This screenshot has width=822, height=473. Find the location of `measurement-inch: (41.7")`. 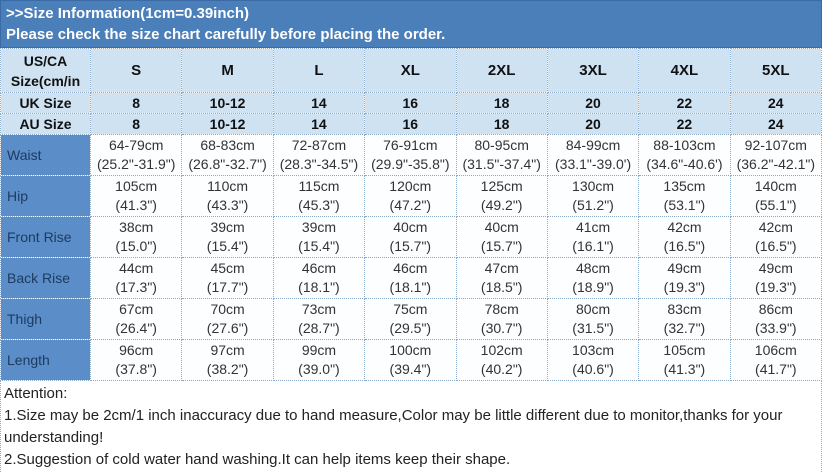

measurement-inch: (41.7") is located at coordinates (776, 369).